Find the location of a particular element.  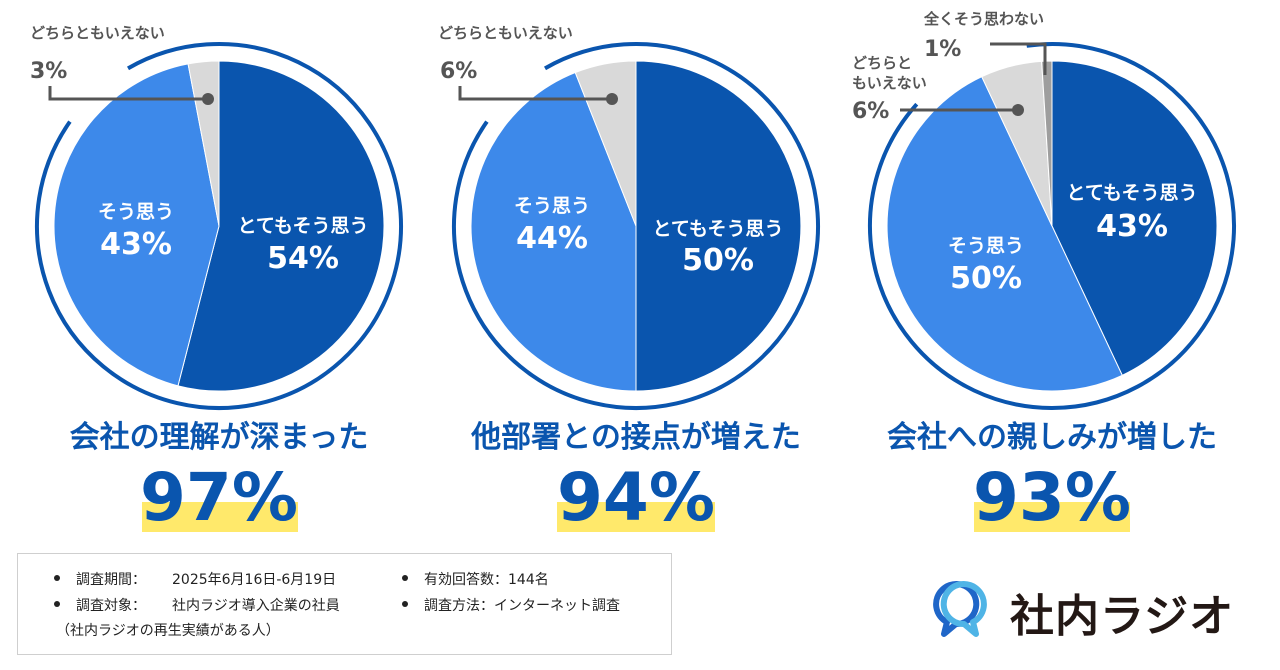

pie-3-headline: 93% is located at coordinates (1052, 497).